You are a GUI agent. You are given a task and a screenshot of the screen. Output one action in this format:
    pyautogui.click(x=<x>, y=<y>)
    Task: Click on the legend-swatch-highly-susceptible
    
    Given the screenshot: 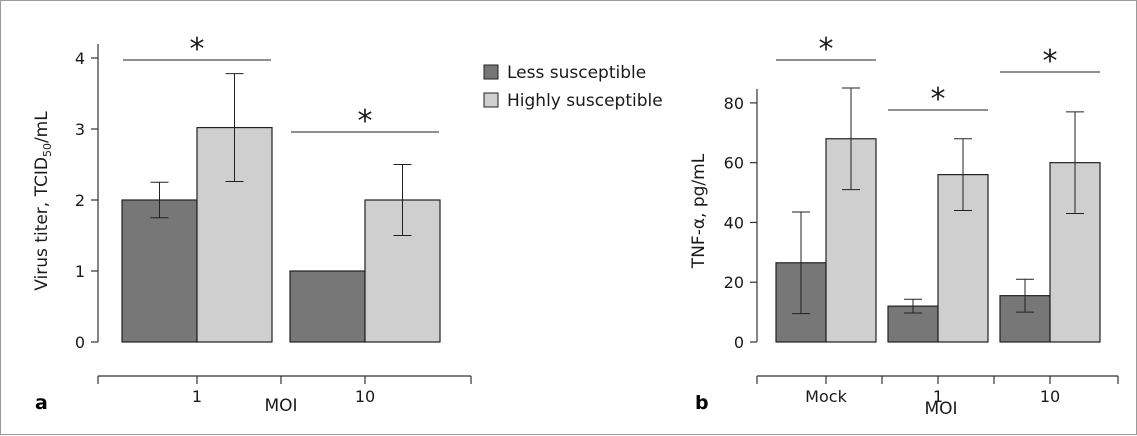 What is the action you would take?
    pyautogui.click(x=491, y=100)
    